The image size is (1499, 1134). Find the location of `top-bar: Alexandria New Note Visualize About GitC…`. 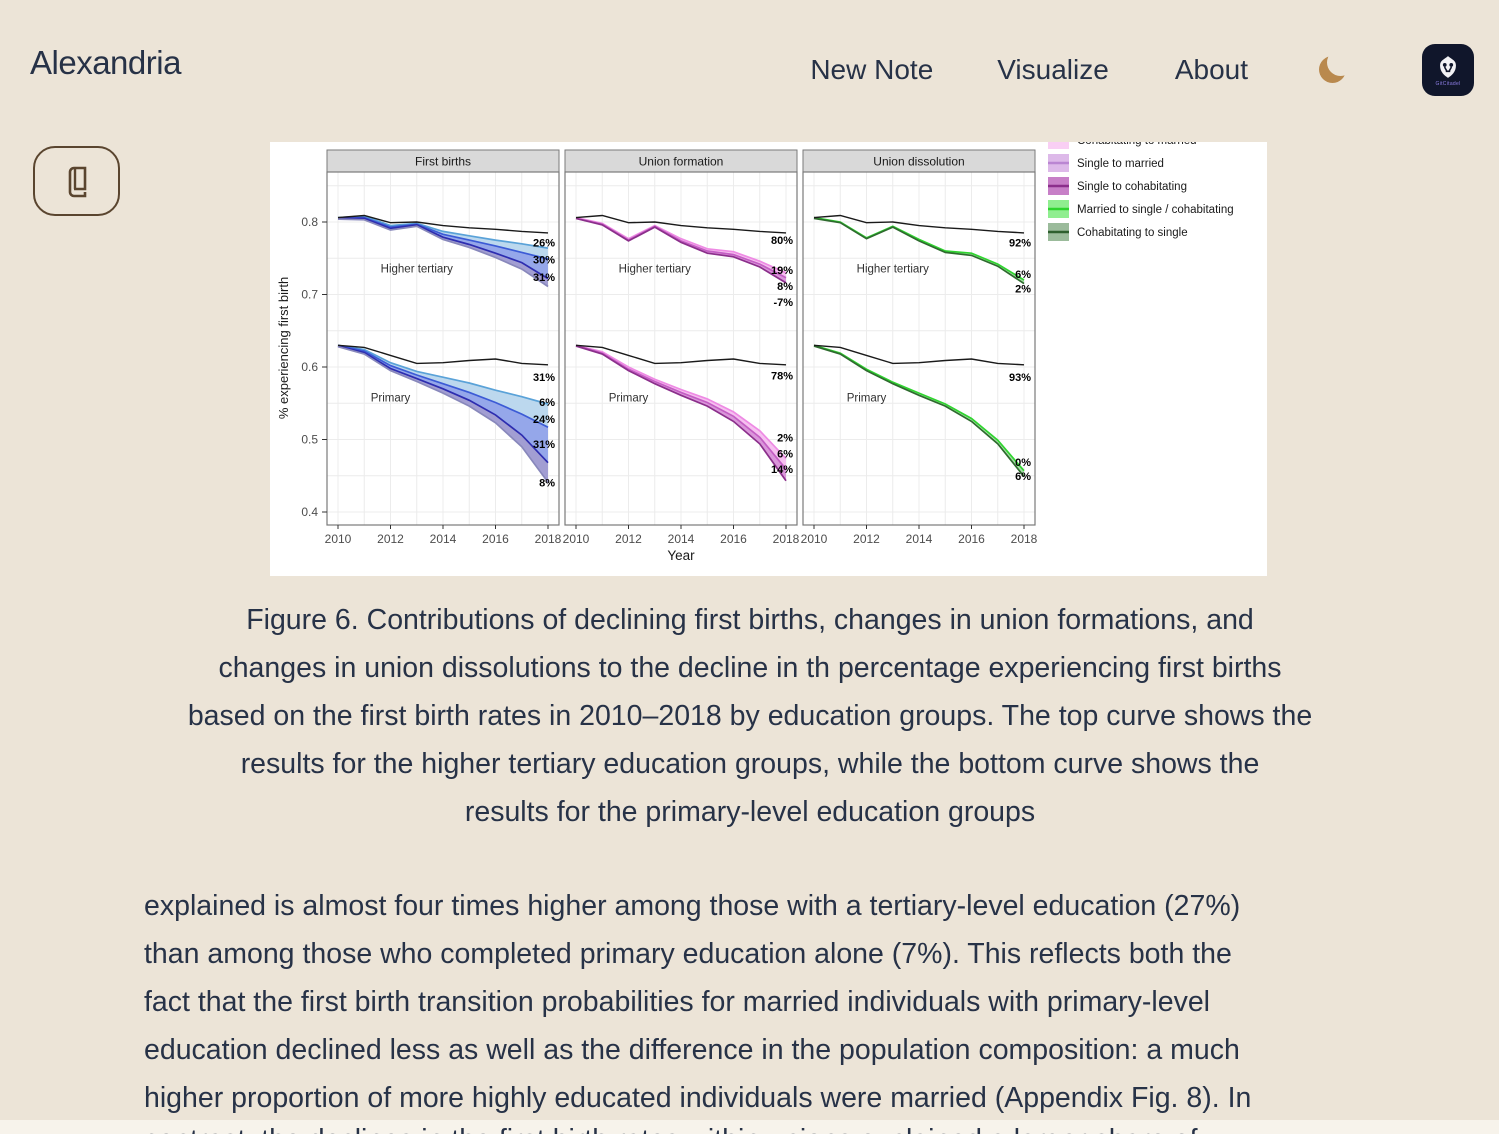

top-bar: Alexandria New Note Visualize About GitC… is located at coordinates (749, 64).